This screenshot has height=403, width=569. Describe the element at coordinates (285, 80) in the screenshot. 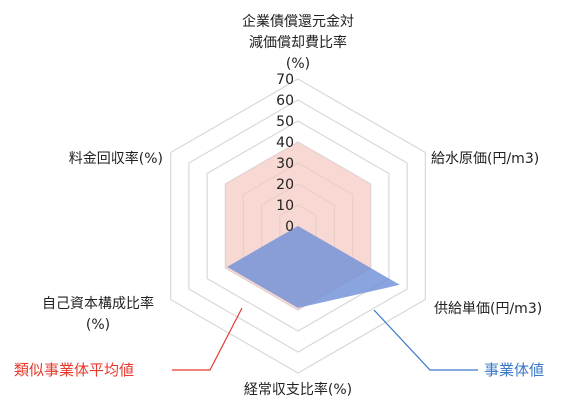

I see `tick-label-70: 70` at that location.